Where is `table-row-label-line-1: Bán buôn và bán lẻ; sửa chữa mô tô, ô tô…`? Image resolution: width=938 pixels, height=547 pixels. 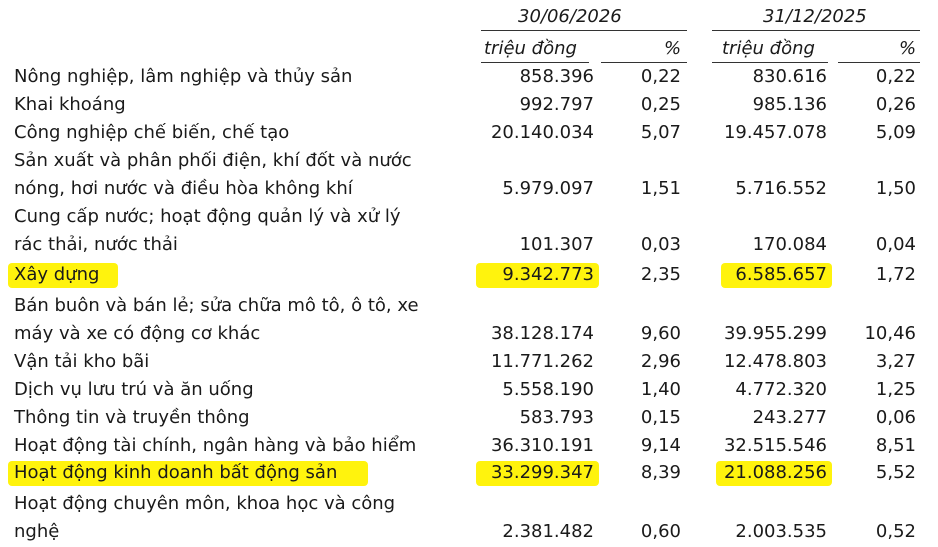
table-row-label-line-1: Bán buôn và bán lẻ; sửa chữa mô tô, ô tô… is located at coordinates (469, 306).